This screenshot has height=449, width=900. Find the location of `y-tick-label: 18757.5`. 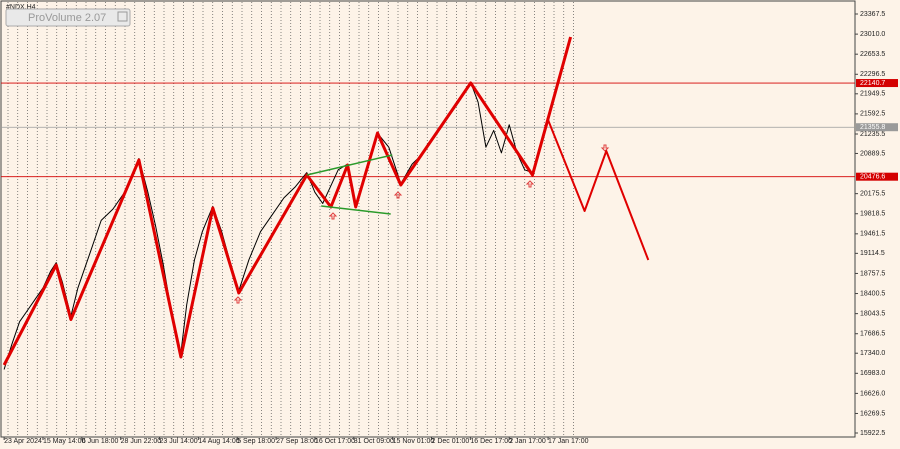

y-tick-label: 18757.5 is located at coordinates (872, 273).